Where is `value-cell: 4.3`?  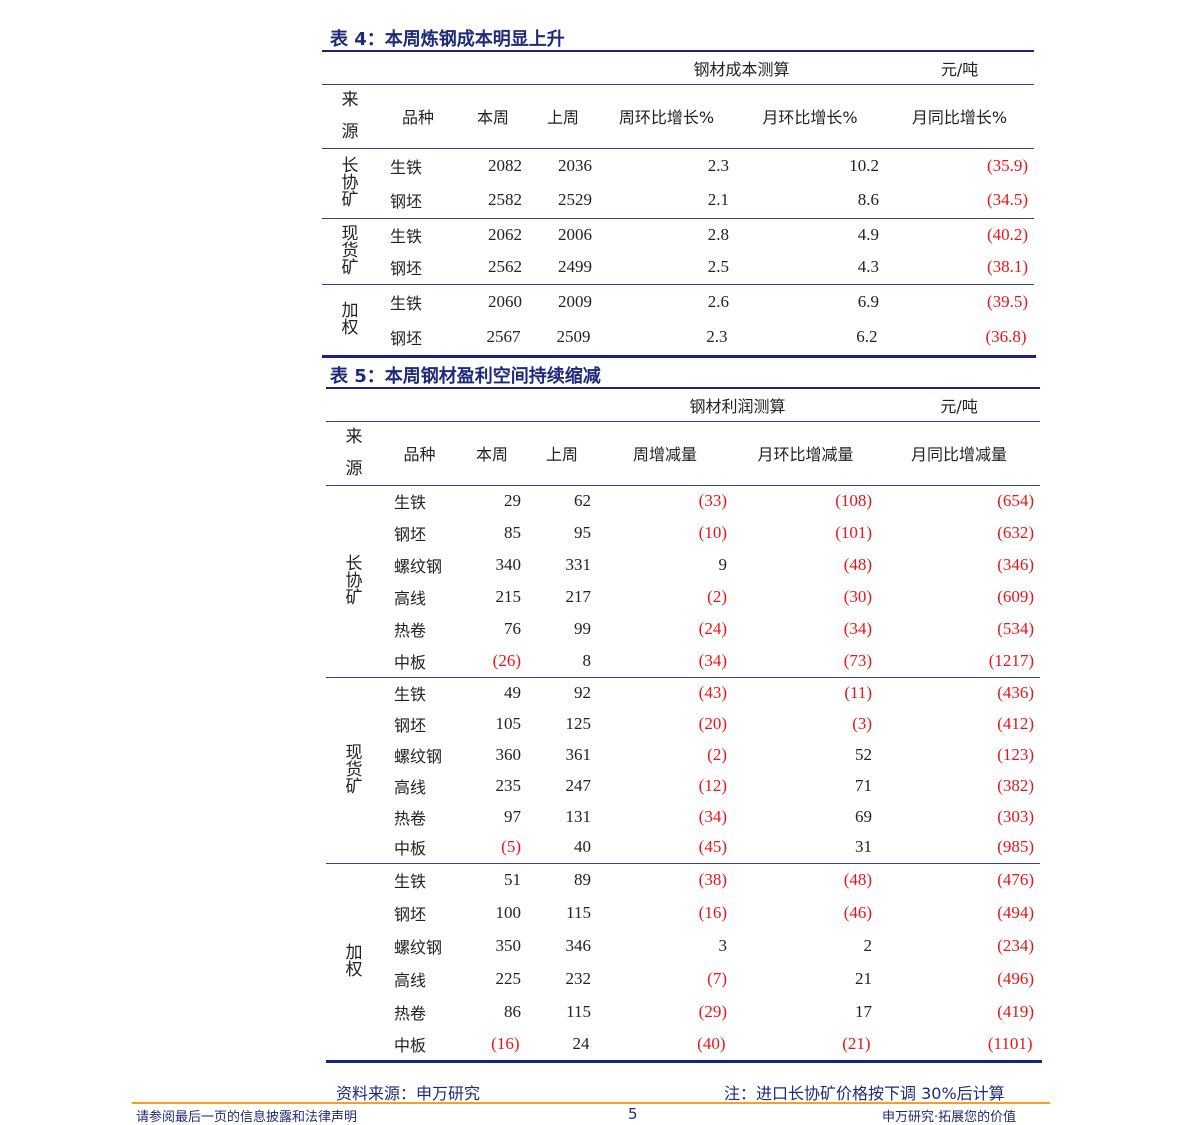 value-cell: 4.3 is located at coordinates (868, 267).